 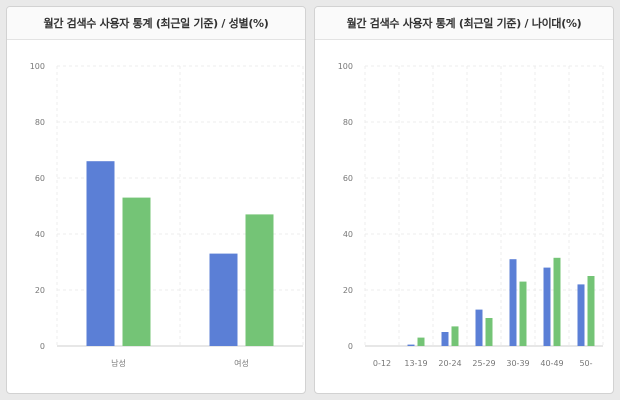 What do you see at coordinates (100, 253) in the screenshot?
I see `bar-series-1-남성` at bounding box center [100, 253].